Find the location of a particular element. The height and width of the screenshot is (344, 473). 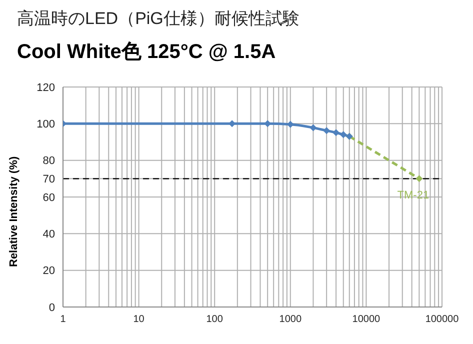

y-tick-label: 120 is located at coordinates (45, 88).